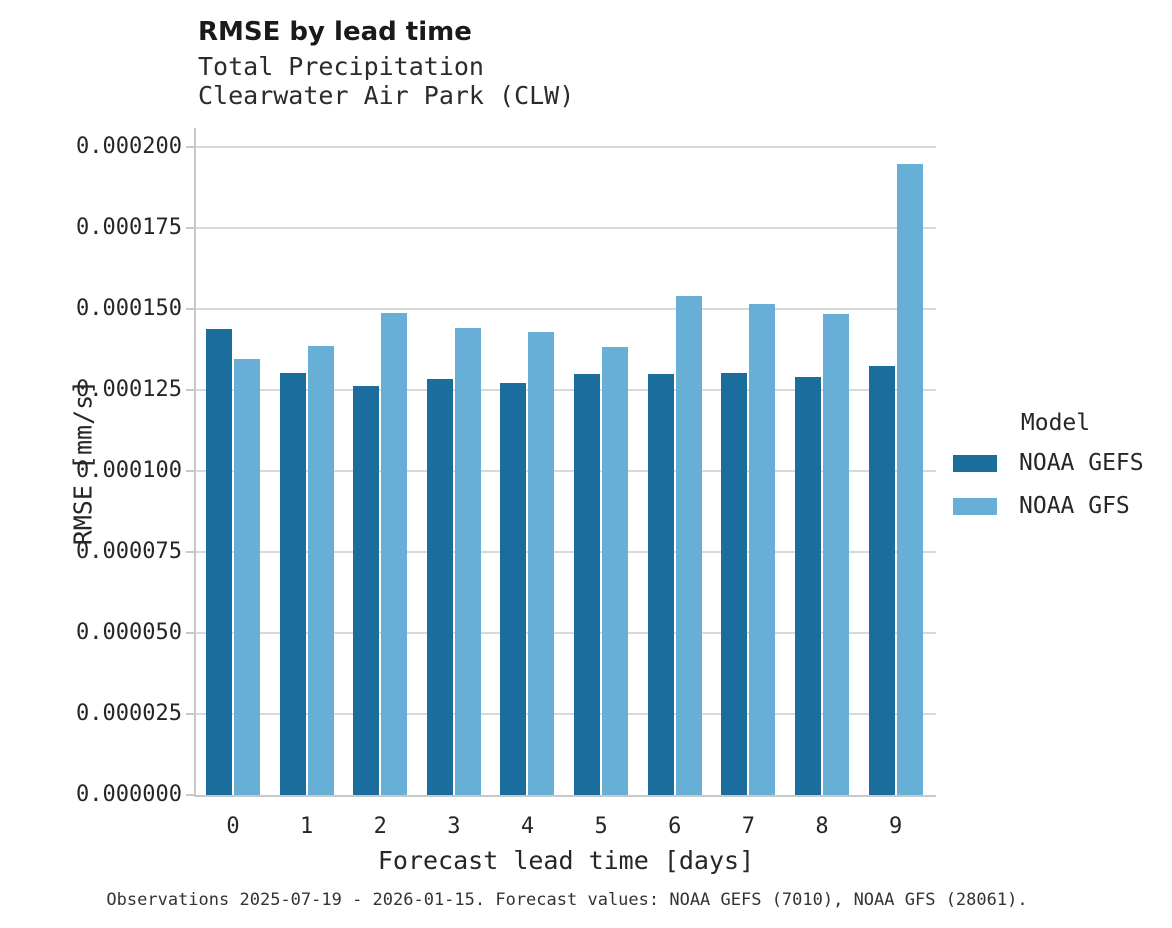 The image size is (1172, 928). I want to click on x-tick-label-2: 2, so click(380, 826).